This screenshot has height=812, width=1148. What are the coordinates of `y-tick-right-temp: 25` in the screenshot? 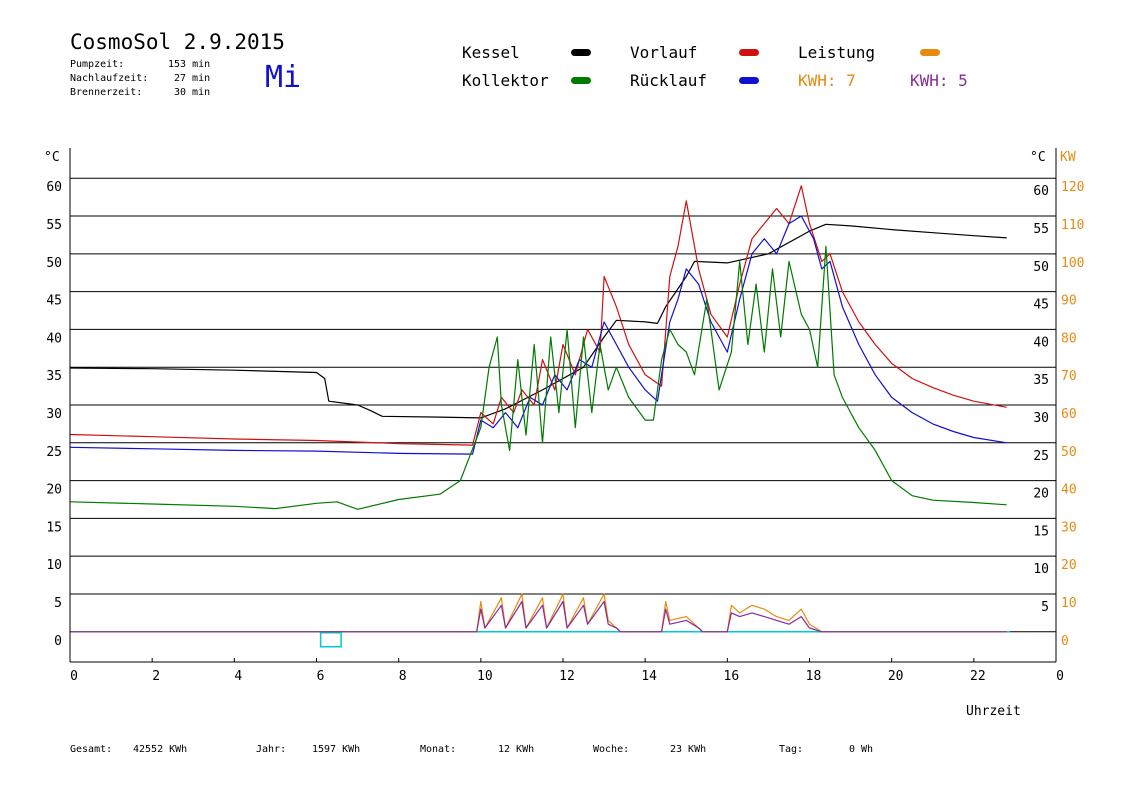 It's located at (1041, 456).